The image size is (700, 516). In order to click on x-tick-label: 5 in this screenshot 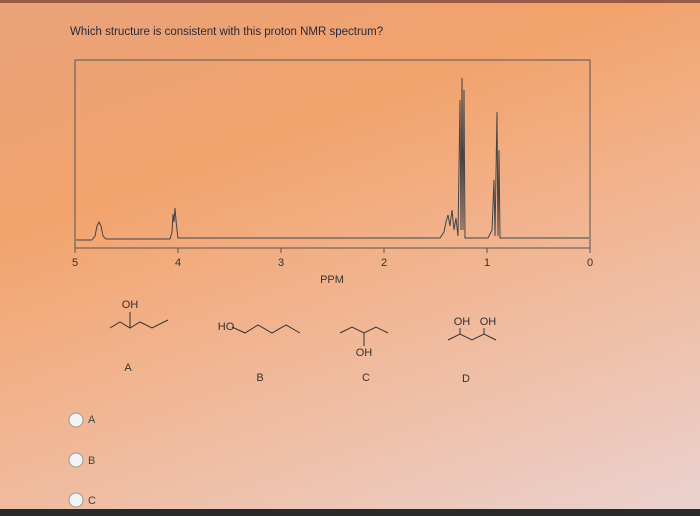, I will do `click(75, 263)`.